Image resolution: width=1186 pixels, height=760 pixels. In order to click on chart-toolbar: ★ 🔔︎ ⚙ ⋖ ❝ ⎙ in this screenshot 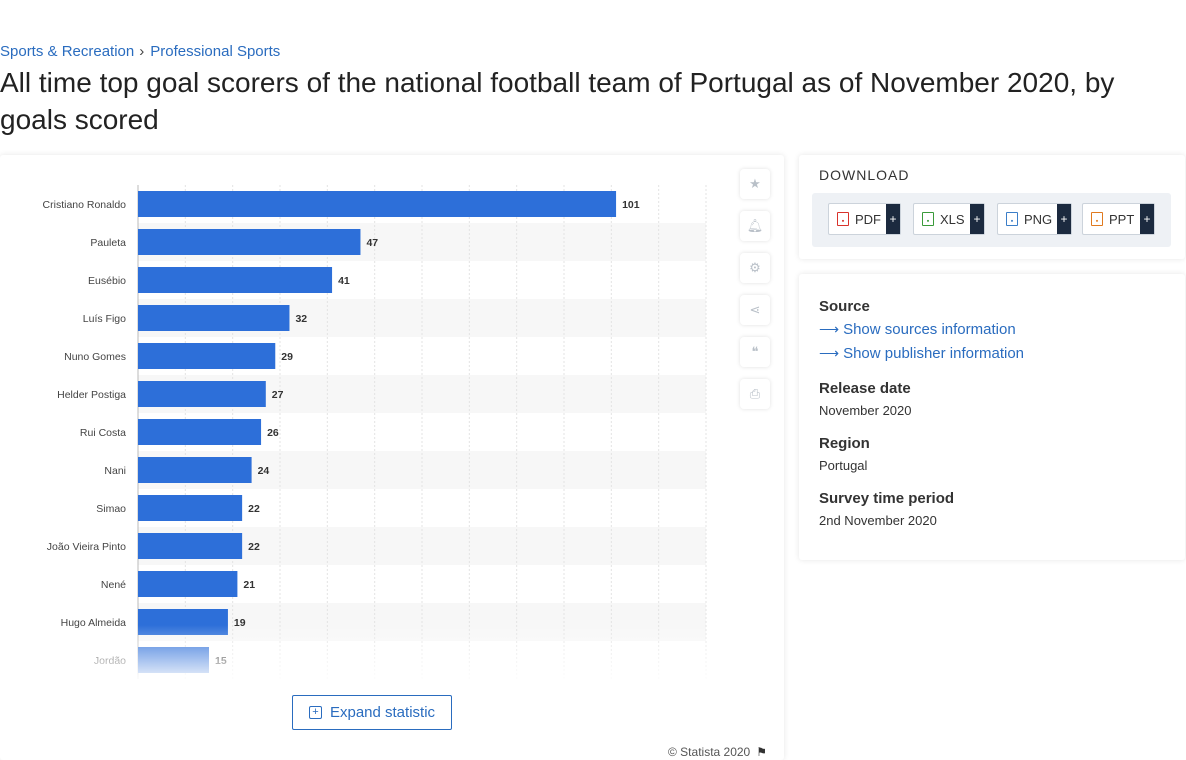, I will do `click(755, 295)`.